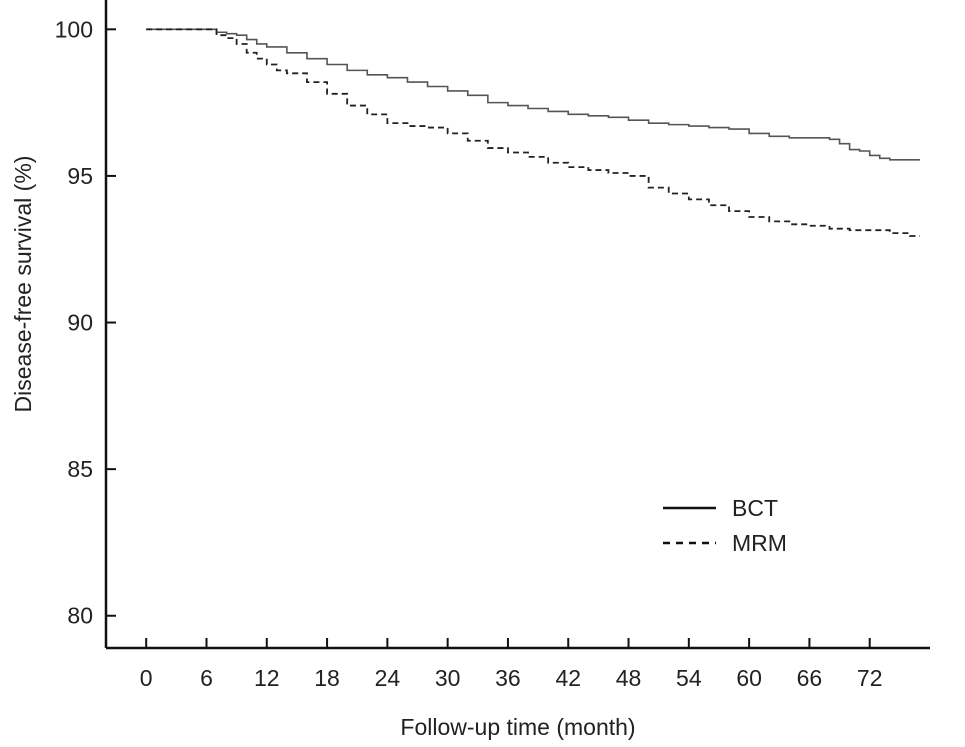 This screenshot has height=747, width=965. I want to click on x-tick-label: 0, so click(146, 678).